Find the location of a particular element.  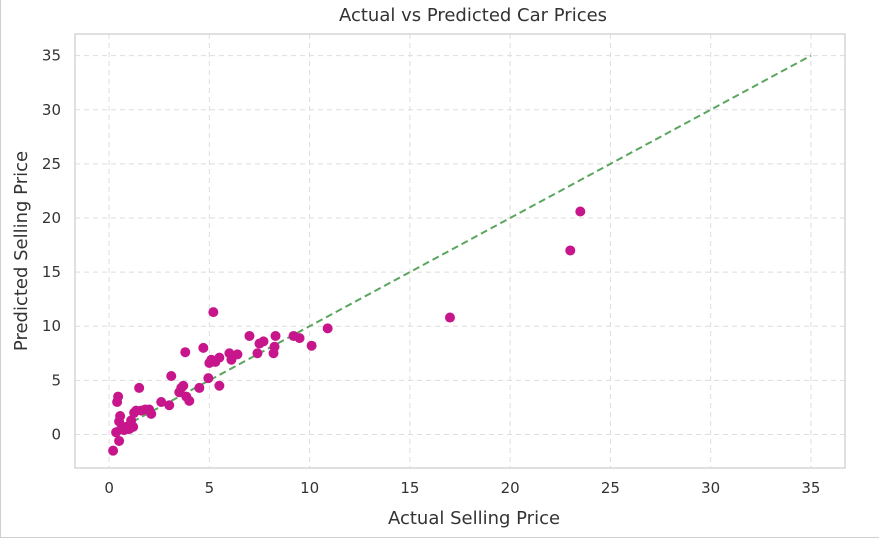

chart-title: Actual vs Predicted Car Prices is located at coordinates (473, 15).